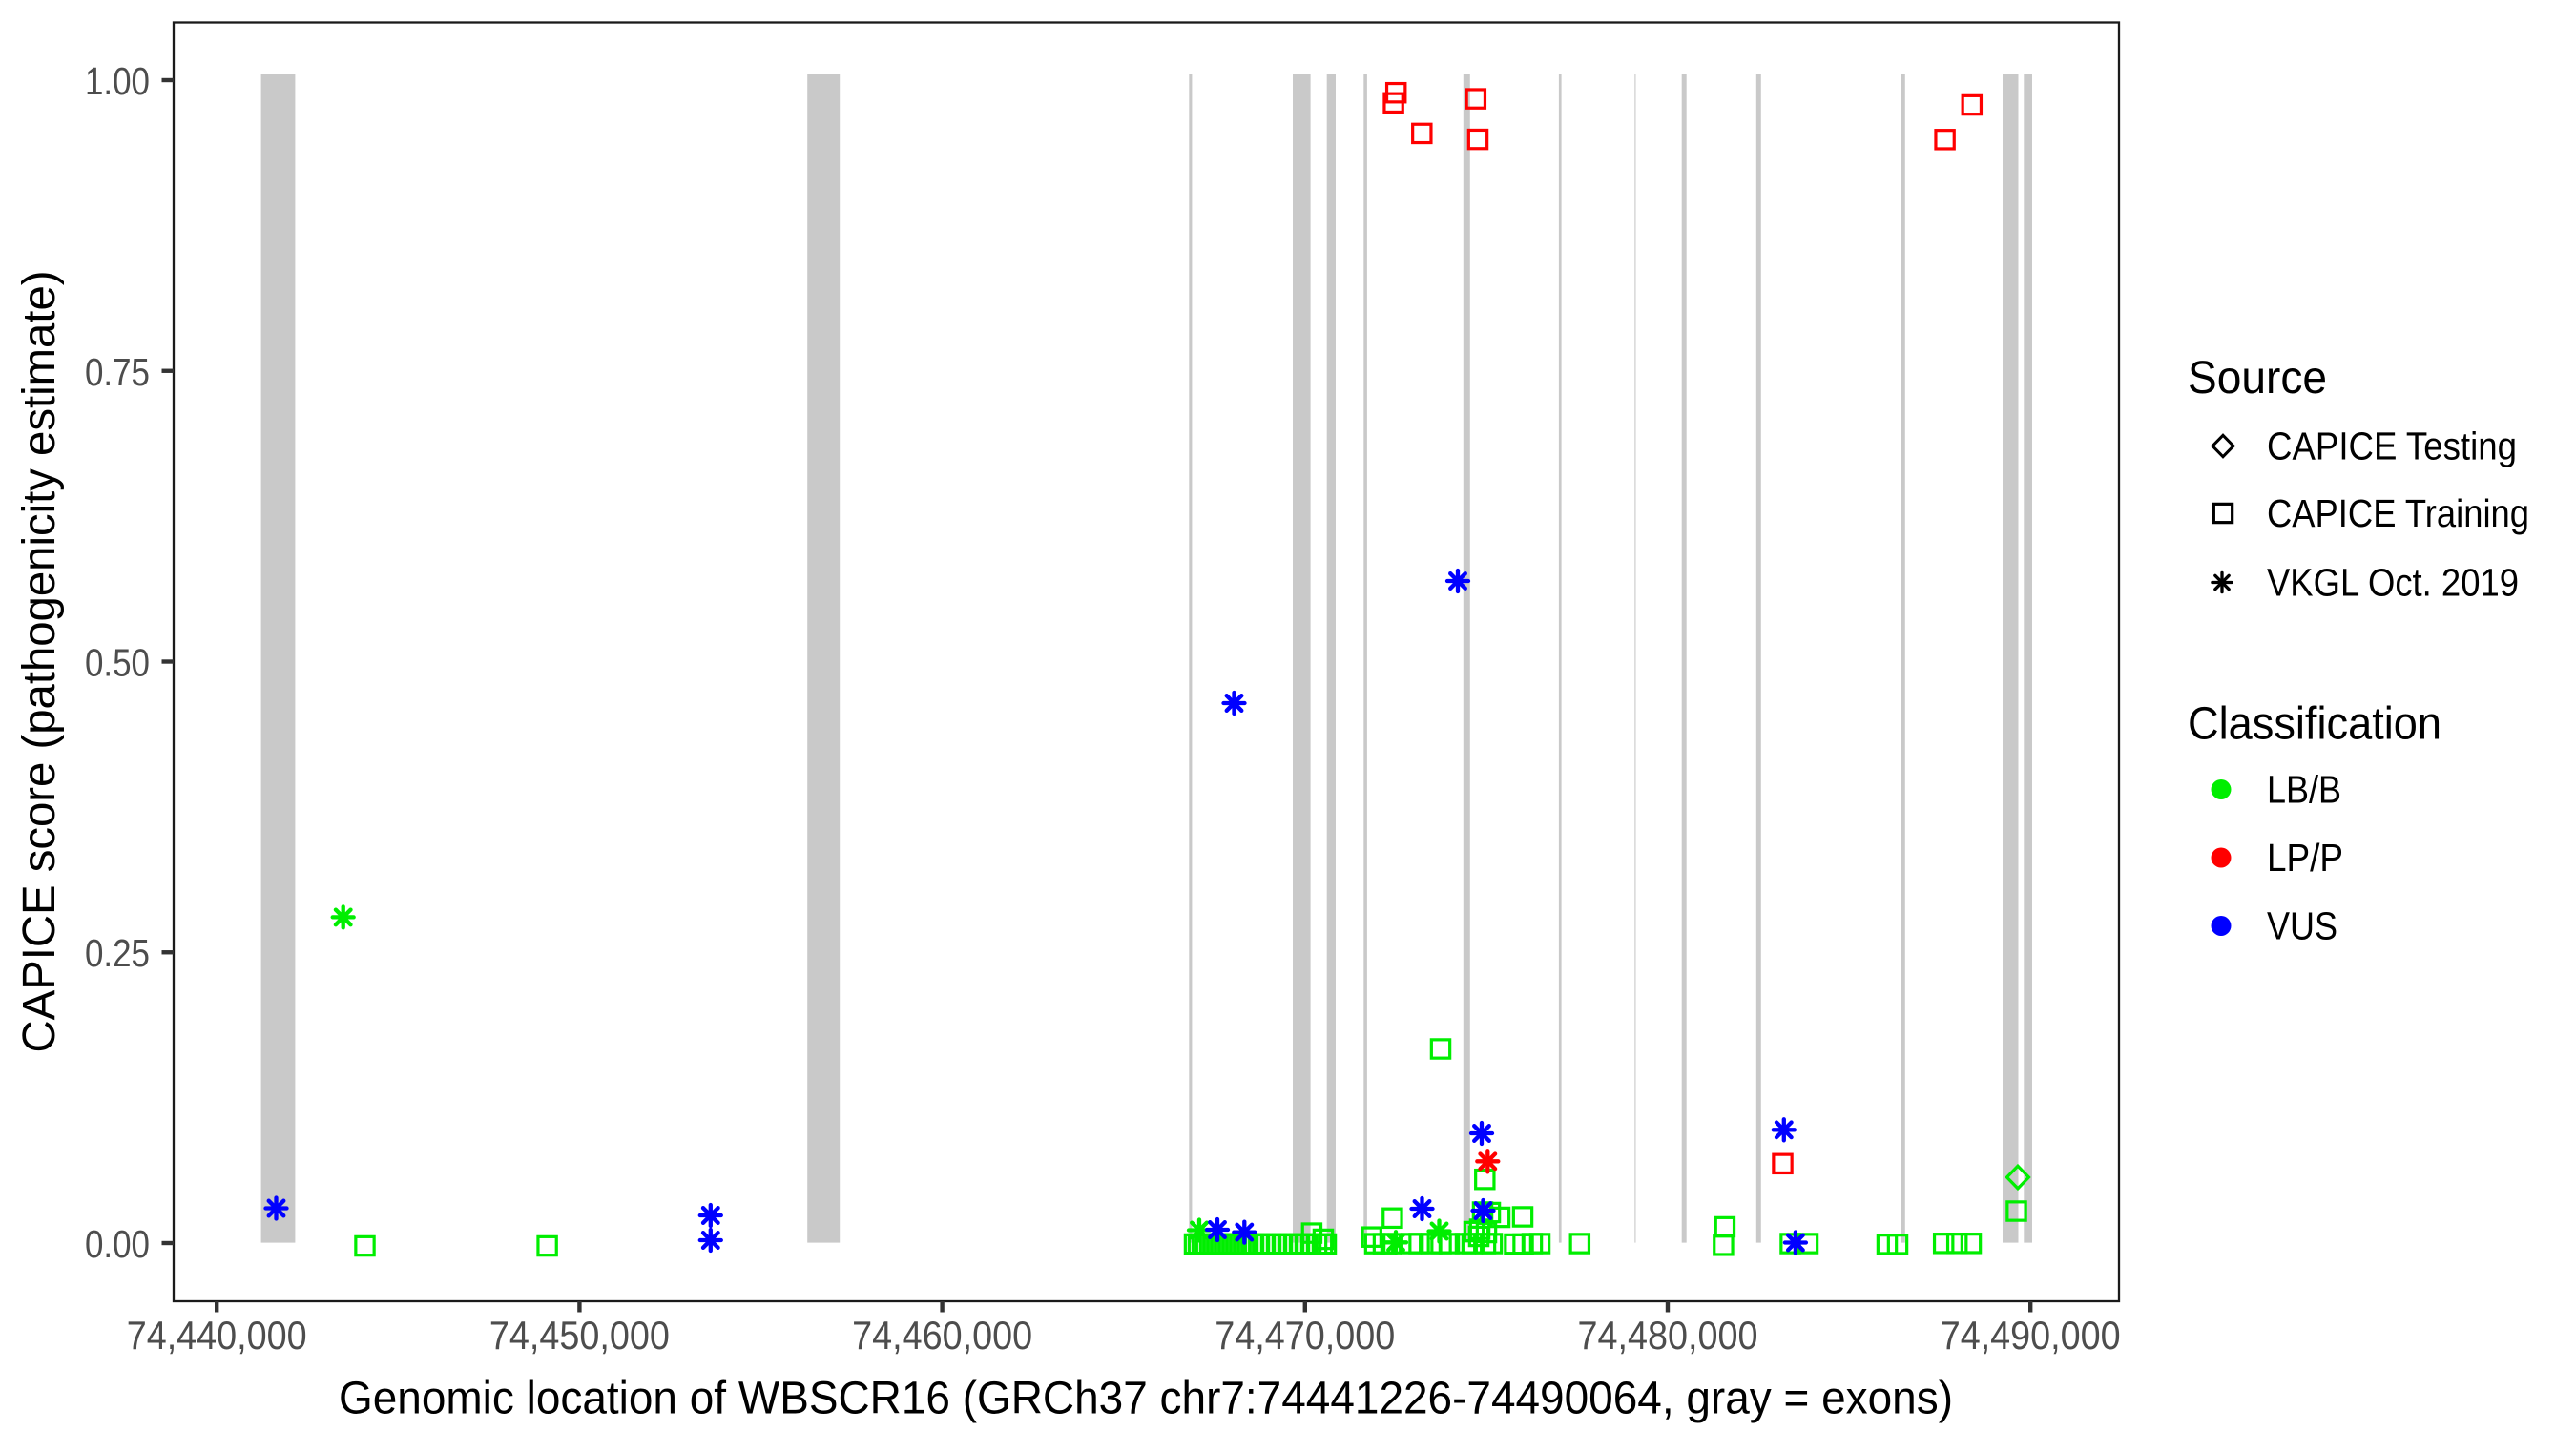 The image size is (2576, 1431). Describe the element at coordinates (1305, 1335) in the screenshot. I see `svg-text: 74,470,000` at that location.